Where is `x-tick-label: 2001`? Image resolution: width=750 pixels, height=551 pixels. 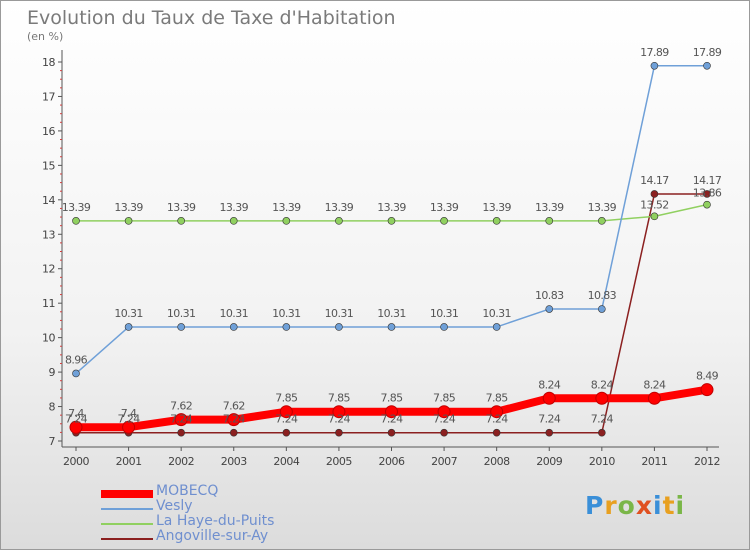 x-tick-label: 2001 is located at coordinates (129, 461).